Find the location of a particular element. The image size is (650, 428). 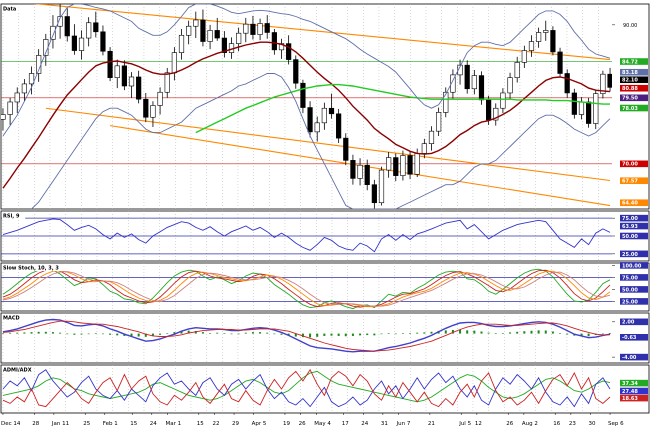

x-axis-date-label: Feb 1 is located at coordinates (110, 424).